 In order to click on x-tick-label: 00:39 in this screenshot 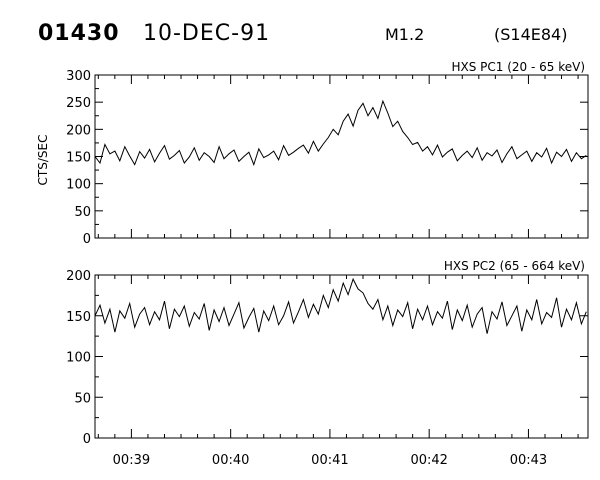, I will do `click(131, 460)`.